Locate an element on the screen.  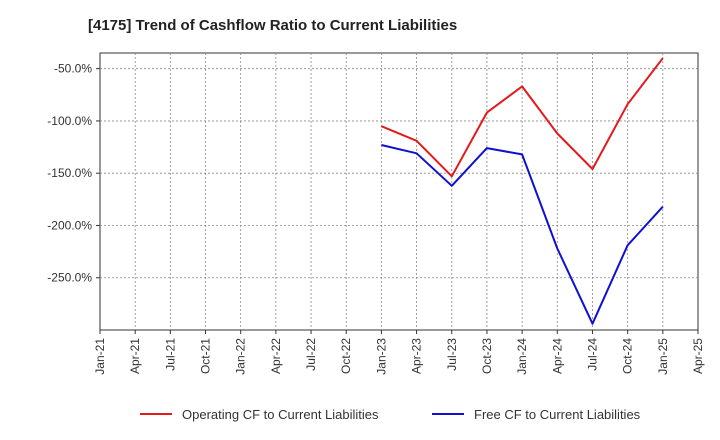
x-tick-label: Oct-24 is located at coordinates (628, 356).